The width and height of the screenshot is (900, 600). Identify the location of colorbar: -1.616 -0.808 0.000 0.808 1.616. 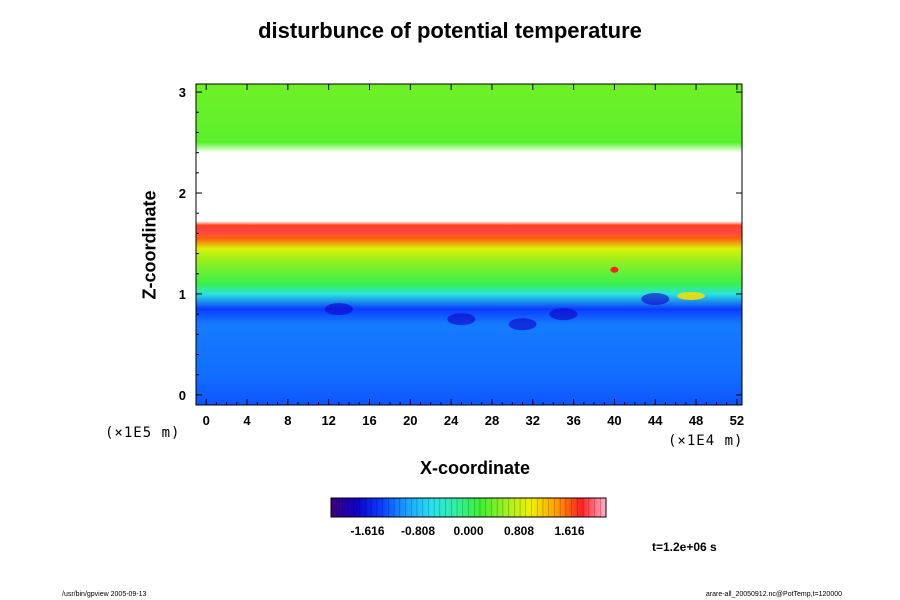
(468, 517).